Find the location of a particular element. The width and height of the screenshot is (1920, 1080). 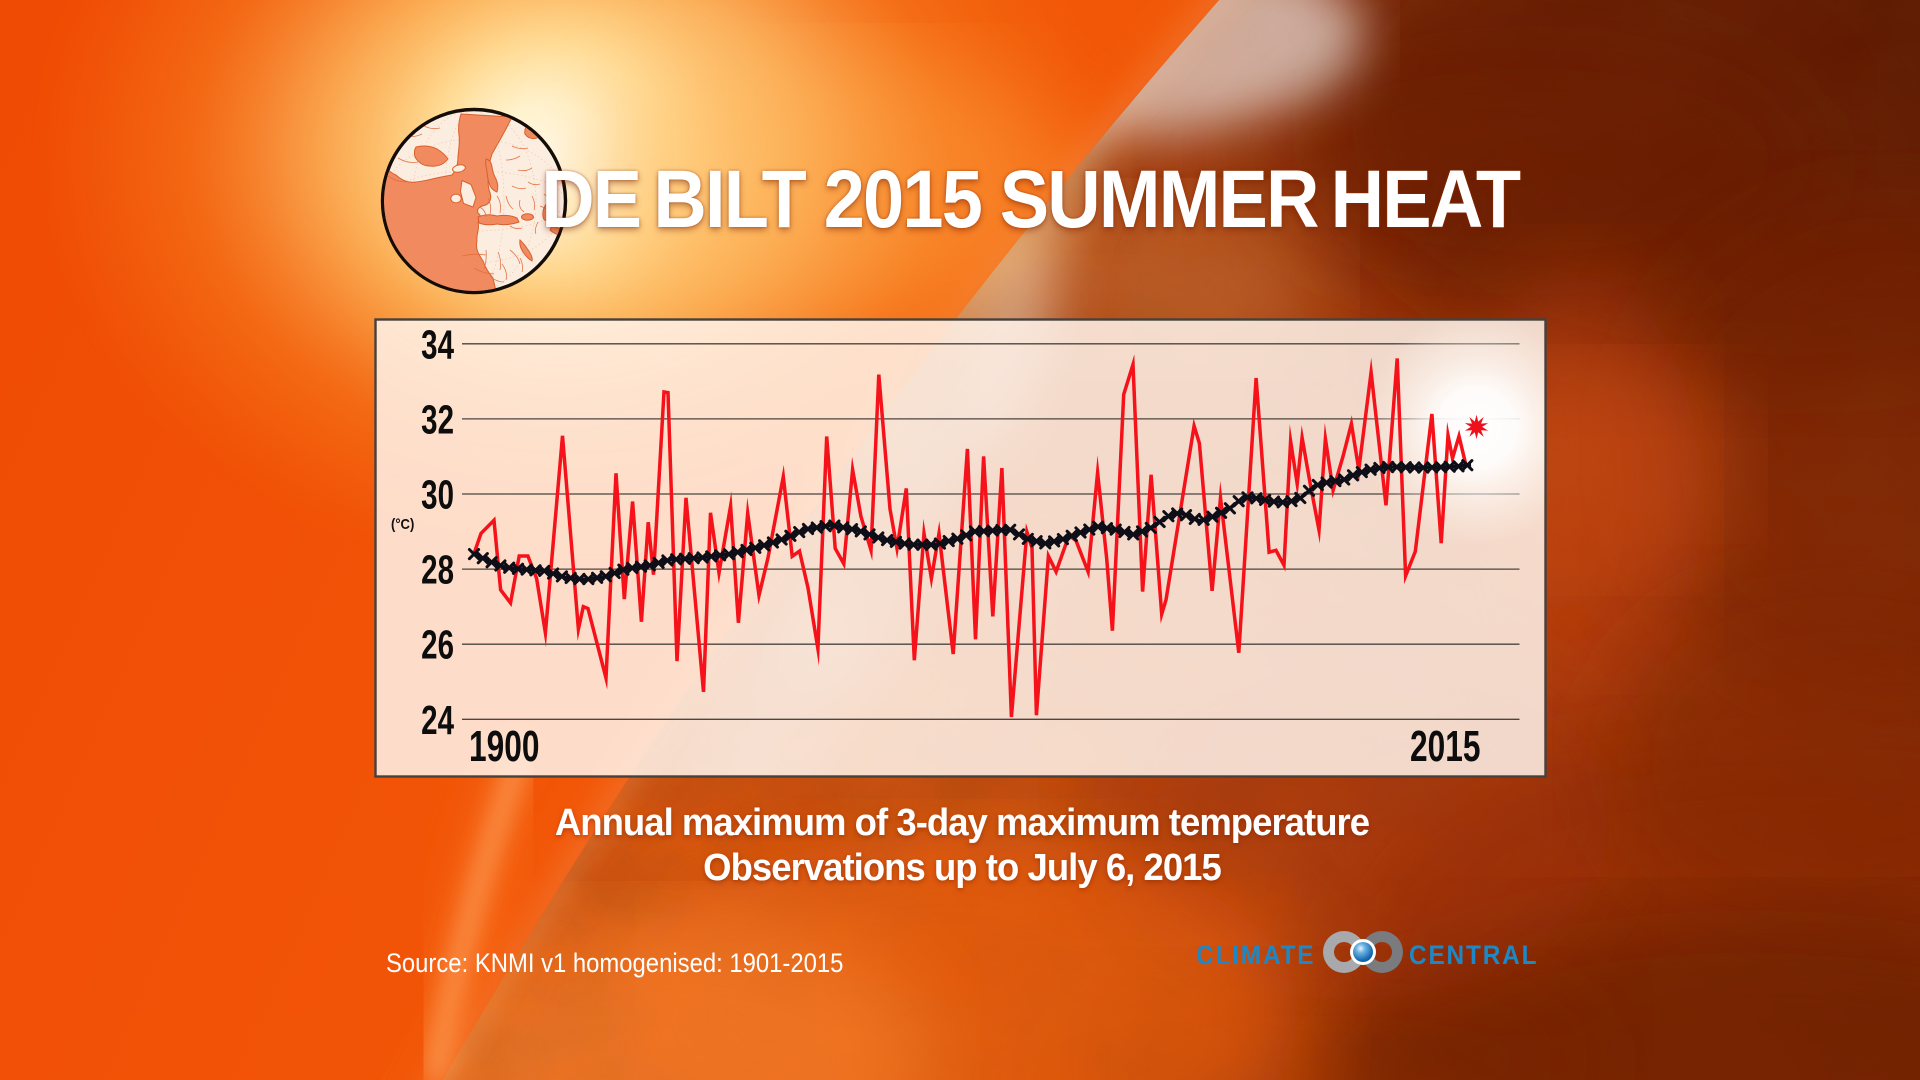

svg-text: 28 is located at coordinates (437, 570).